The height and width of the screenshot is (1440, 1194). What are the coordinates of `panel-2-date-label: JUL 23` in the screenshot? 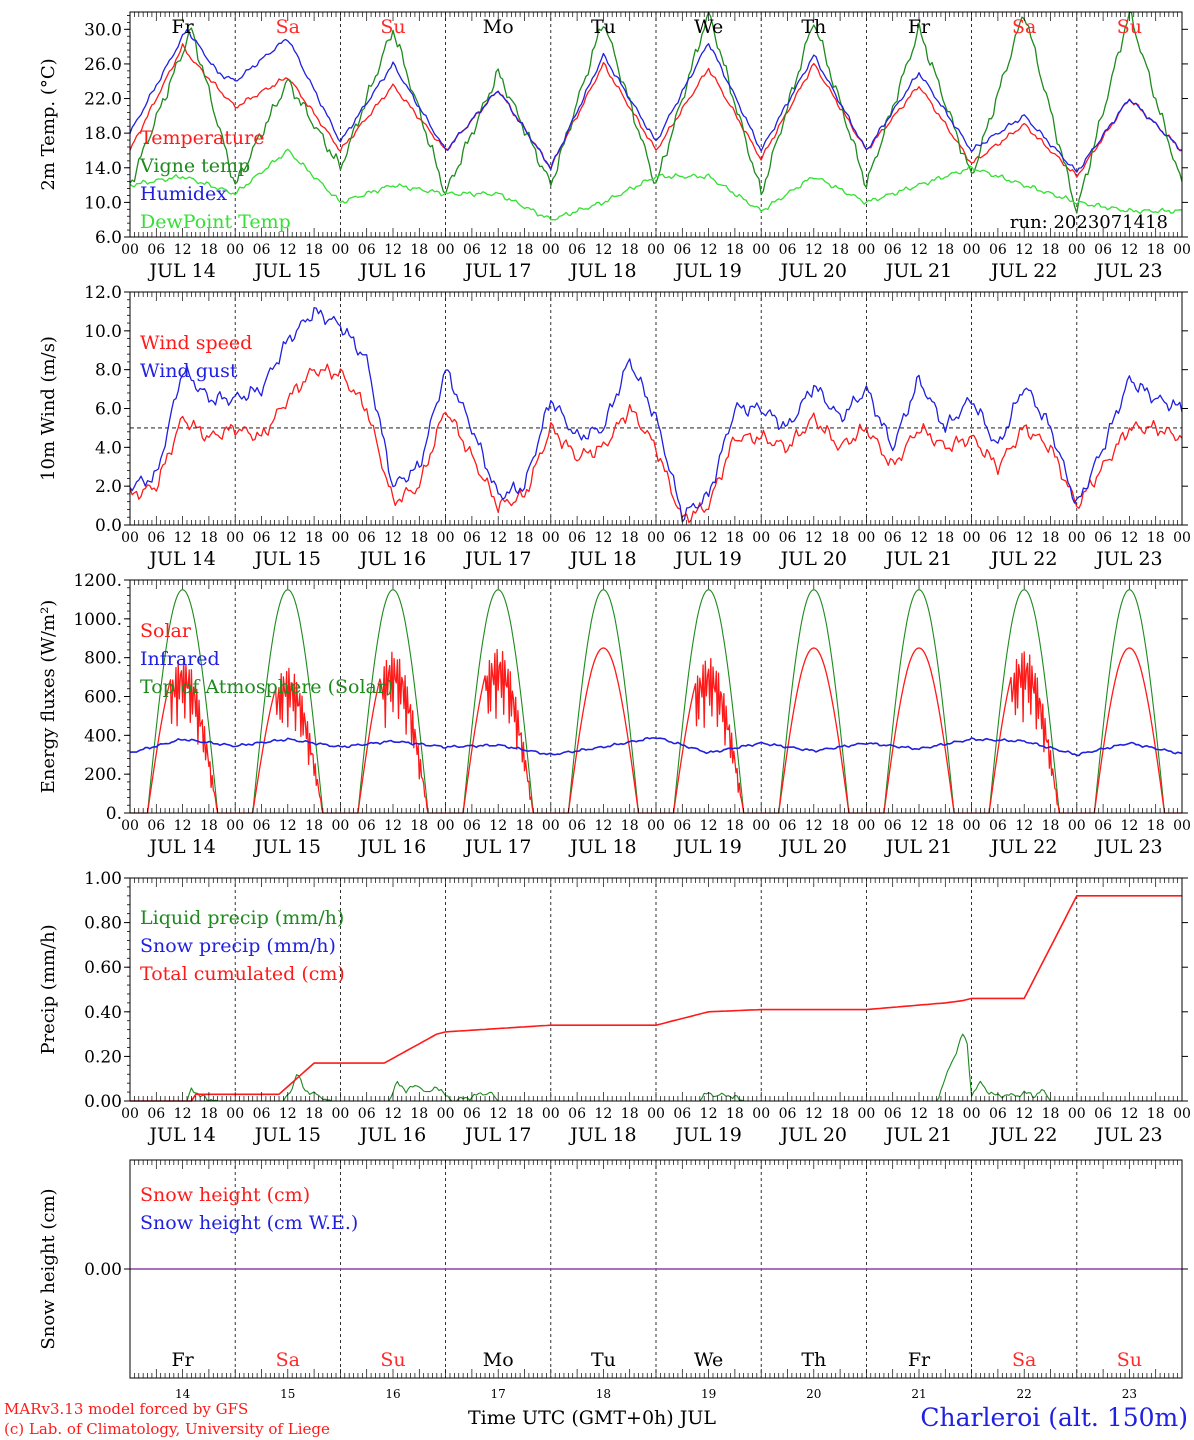 It's located at (1128, 559).